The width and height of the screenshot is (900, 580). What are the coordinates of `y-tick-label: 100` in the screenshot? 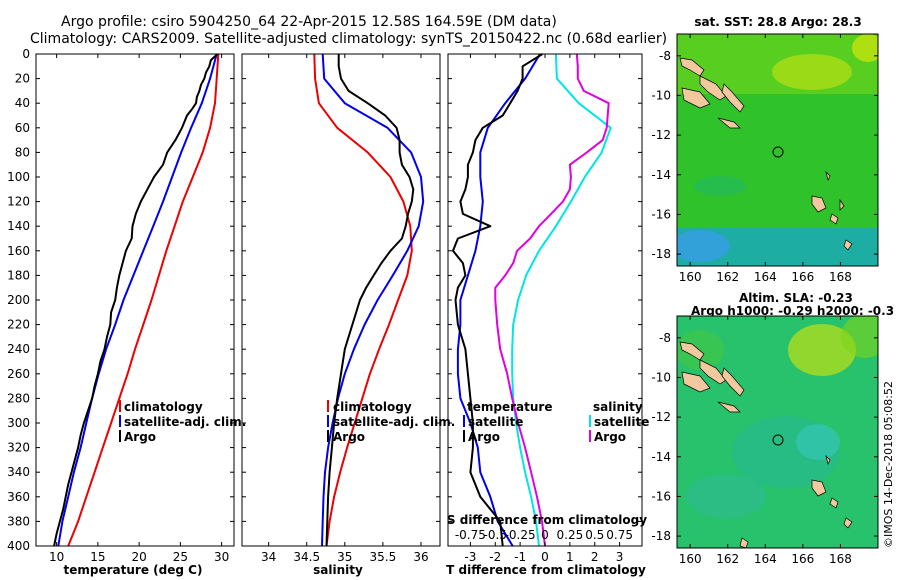 It's located at (18, 177).